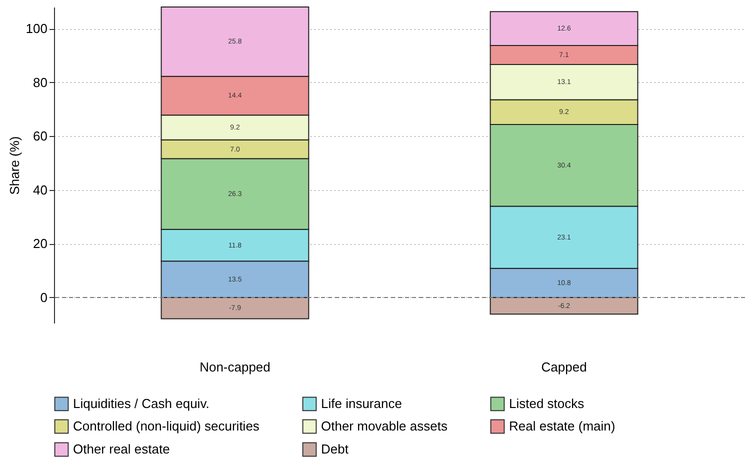 The image size is (754, 467). I want to click on legend-label: Other movable assets, so click(384, 426).